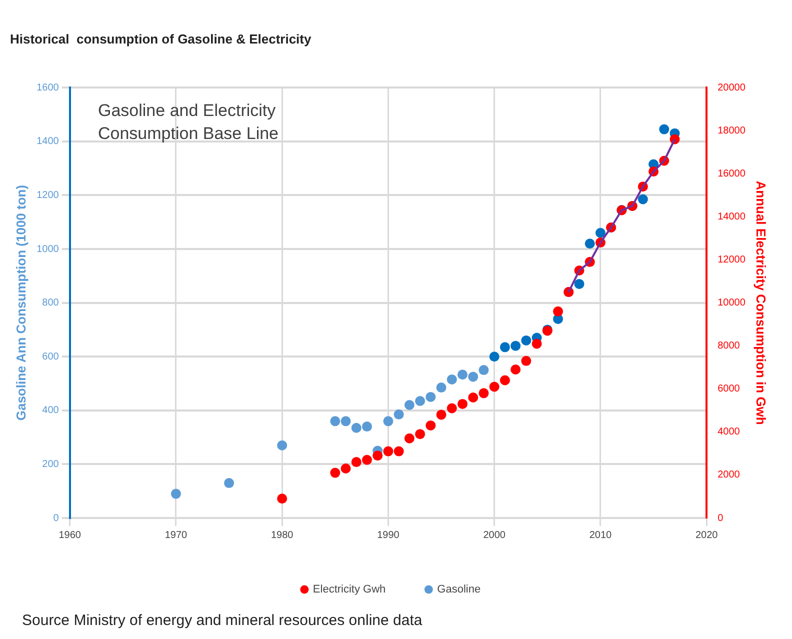 The height and width of the screenshot is (639, 792). I want to click on y-tick-label: 1400, so click(48, 142).